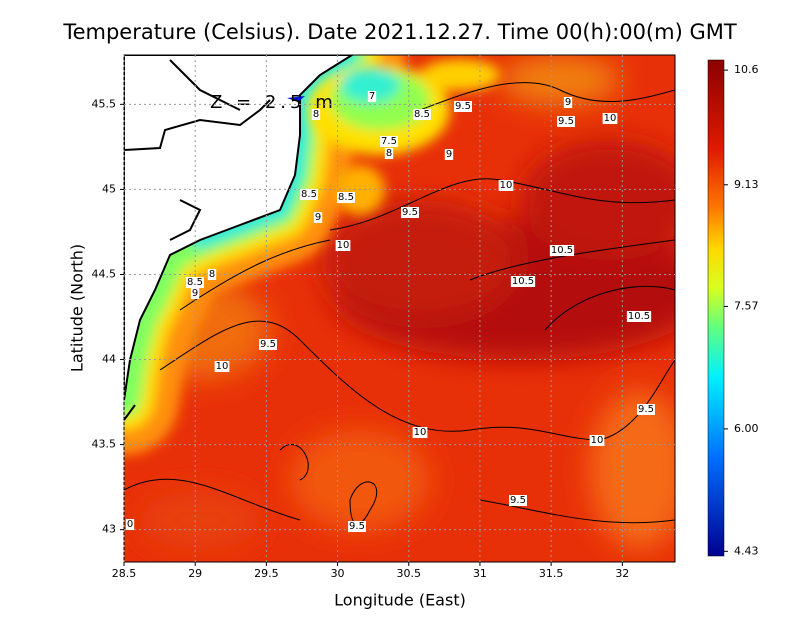 The image size is (800, 622). I want to click on contour-label: 7.5, so click(389, 141).